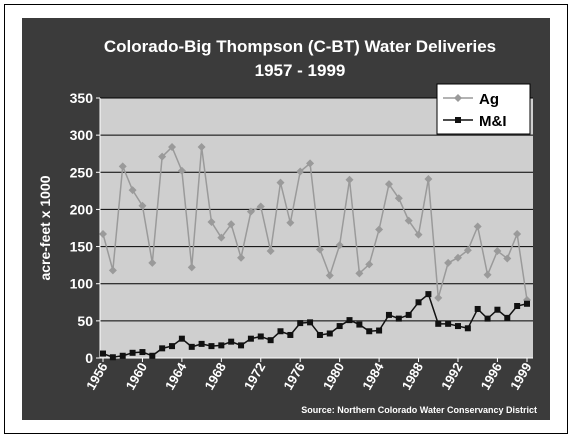 The image size is (573, 444). Describe the element at coordinates (85, 321) in the screenshot. I see `y-tick-label: 50` at that location.